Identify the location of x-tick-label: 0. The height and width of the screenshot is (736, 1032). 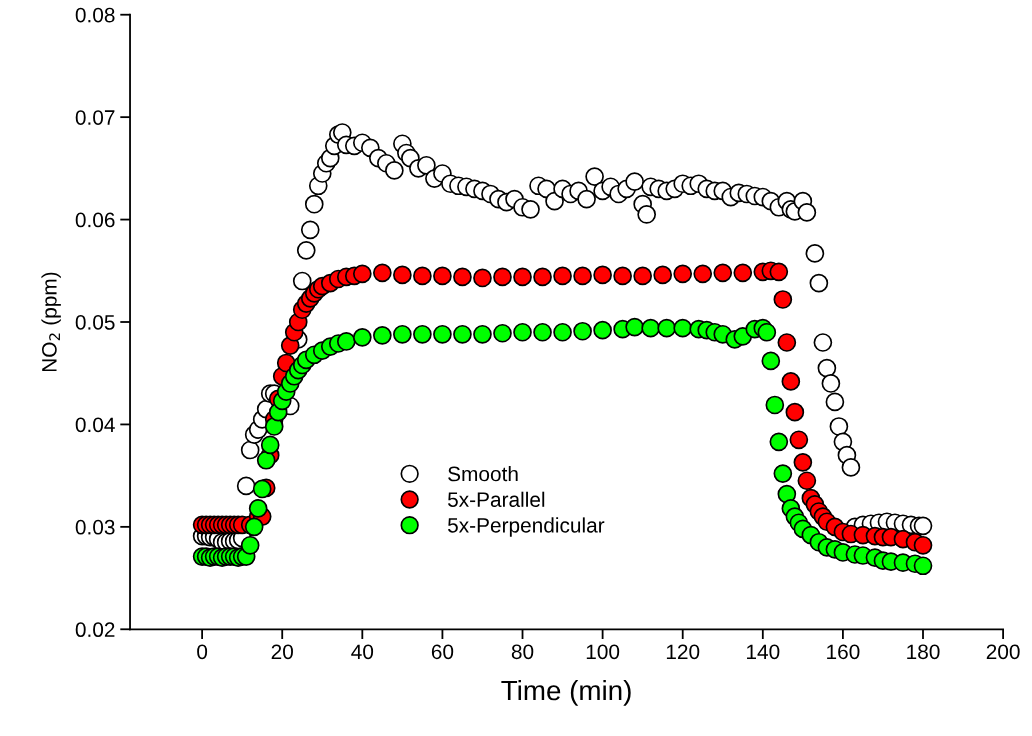
(202, 652).